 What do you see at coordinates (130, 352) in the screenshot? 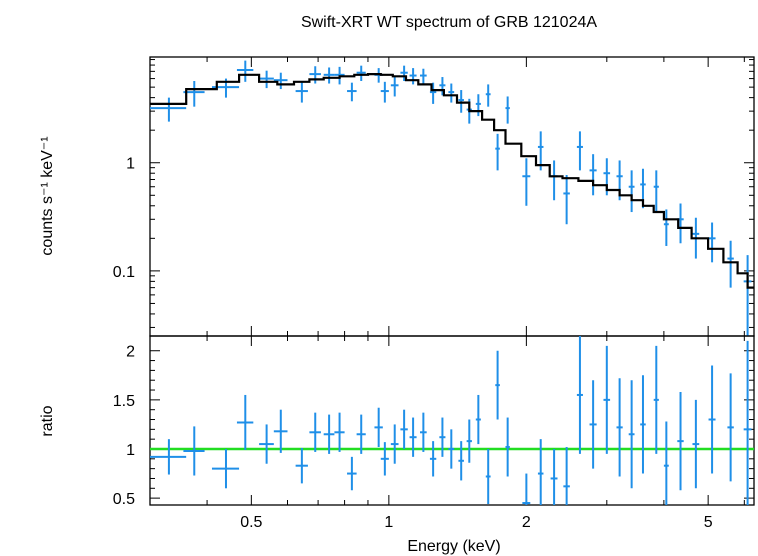
I see `lower-y-tick-label: 2` at bounding box center [130, 352].